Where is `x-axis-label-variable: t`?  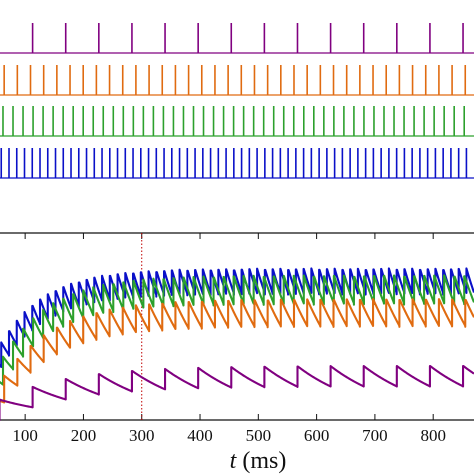
x-axis-label-variable: t is located at coordinates (234, 461).